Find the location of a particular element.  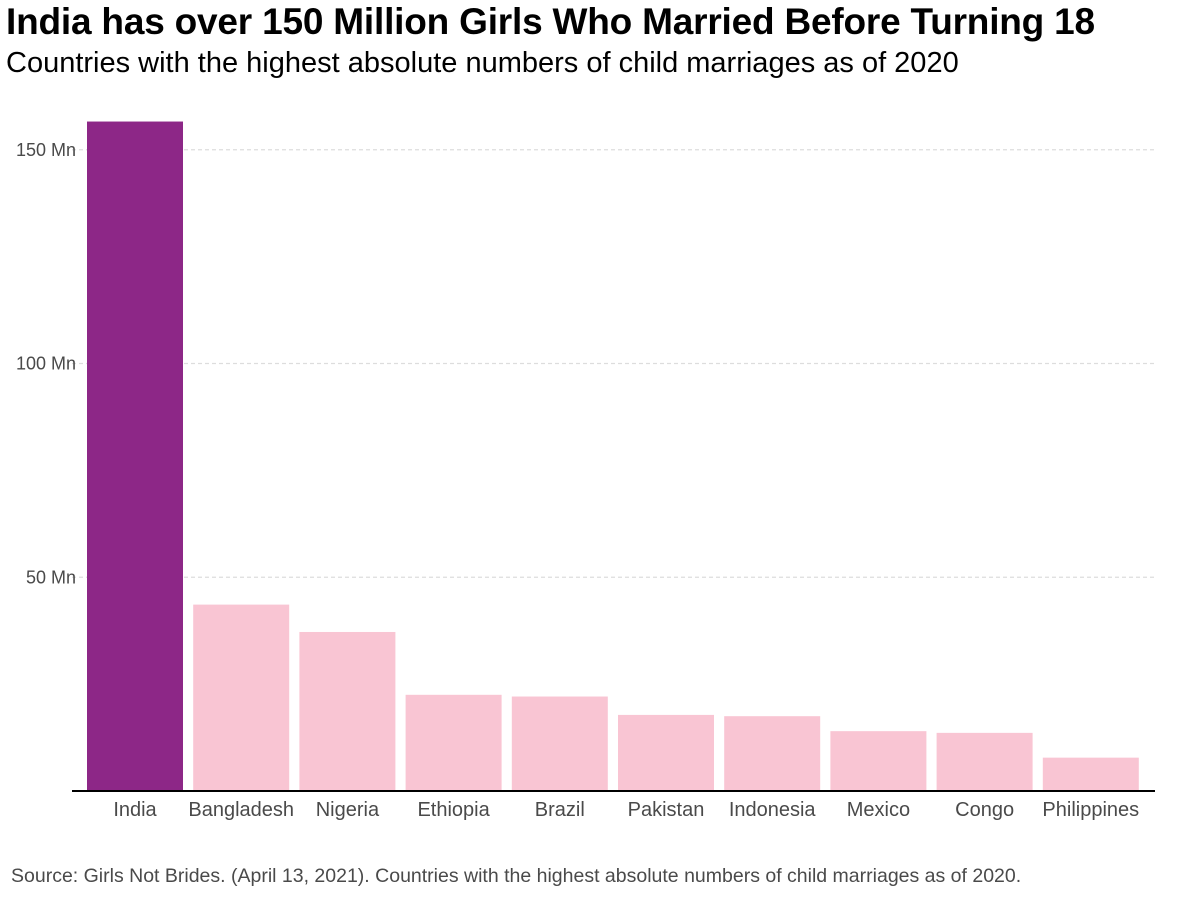

y-axis-tick-labels: 50 Mn 100 Mn 150 Mn is located at coordinates (46, 364).